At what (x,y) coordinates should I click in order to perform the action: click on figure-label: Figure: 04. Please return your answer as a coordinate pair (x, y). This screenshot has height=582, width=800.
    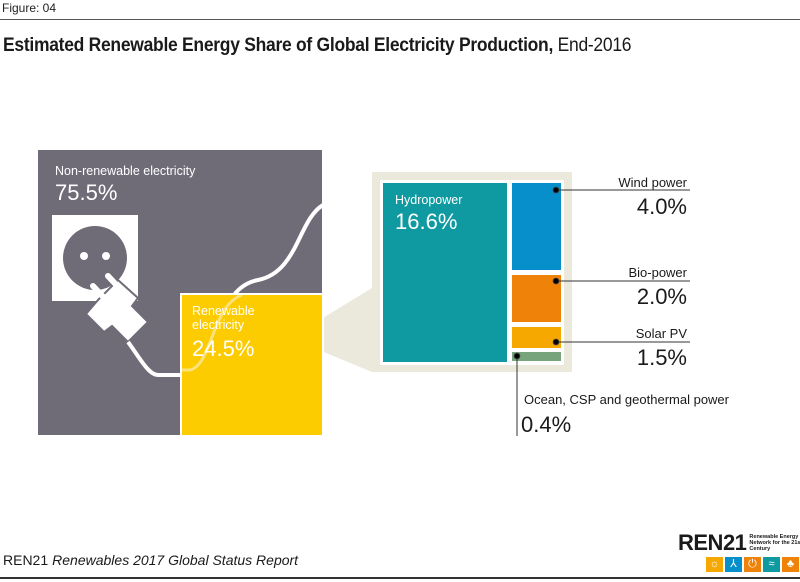
    Looking at the image, I should click on (29, 8).